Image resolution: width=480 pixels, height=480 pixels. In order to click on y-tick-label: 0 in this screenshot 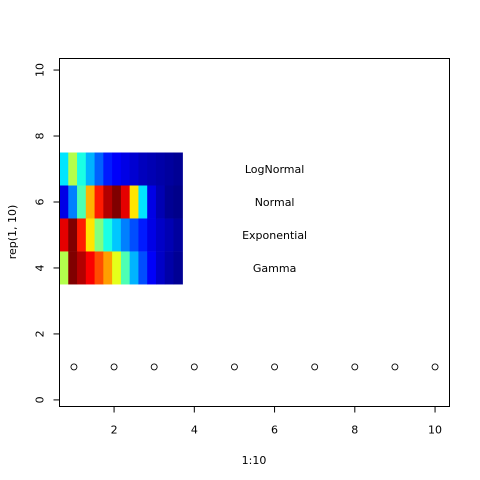, I will do `click(40, 399)`.